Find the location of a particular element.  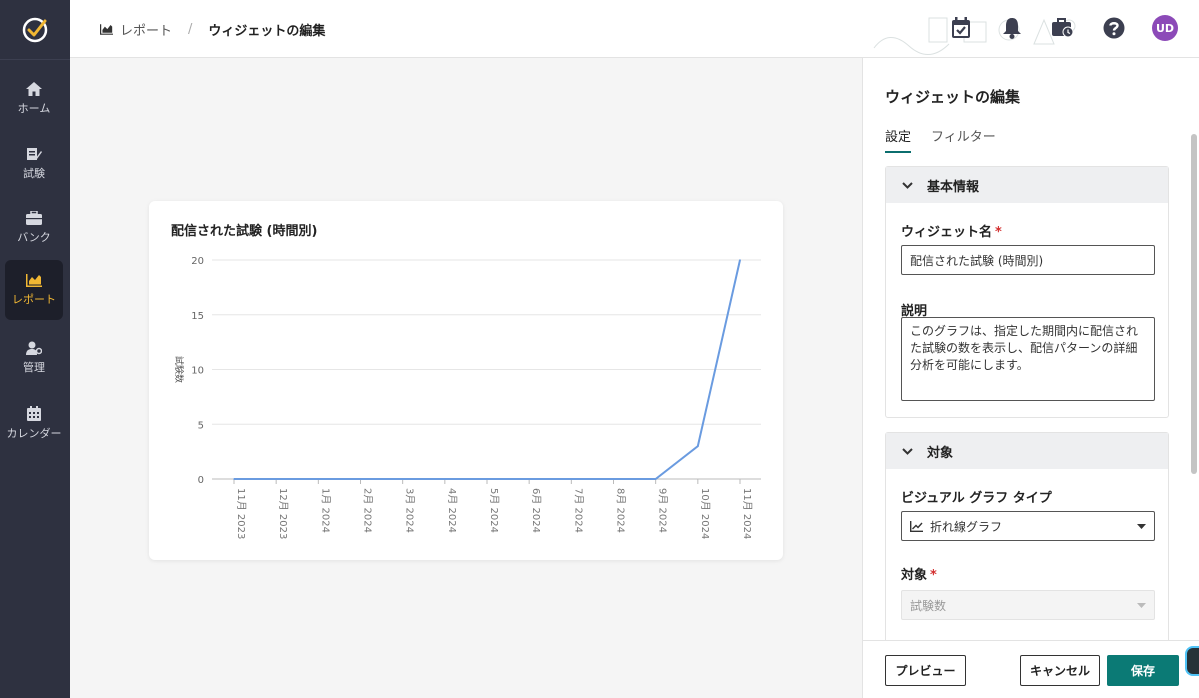

breadcrumb-parent: レポート is located at coordinates (146, 31).